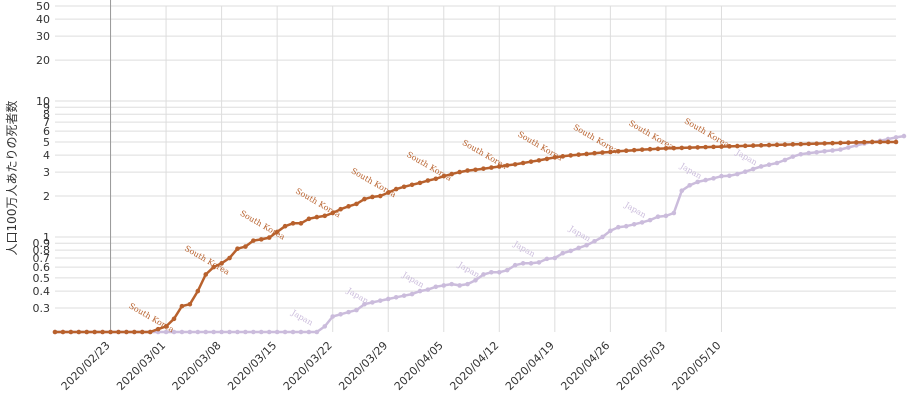 This screenshot has height=400, width=910. What do you see at coordinates (301, 318) in the screenshot?
I see `series-label: Japan` at bounding box center [301, 318].